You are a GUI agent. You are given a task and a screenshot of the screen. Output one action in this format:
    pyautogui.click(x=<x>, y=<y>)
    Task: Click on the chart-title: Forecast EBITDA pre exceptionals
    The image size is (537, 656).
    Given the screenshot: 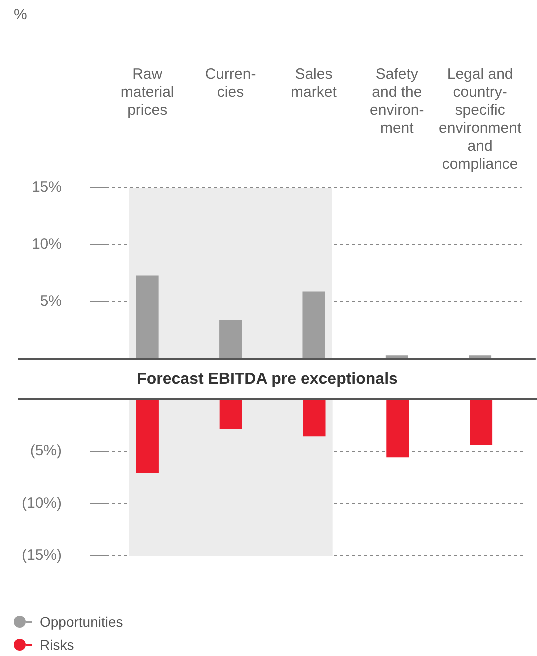 What is the action you would take?
    pyautogui.click(x=267, y=379)
    